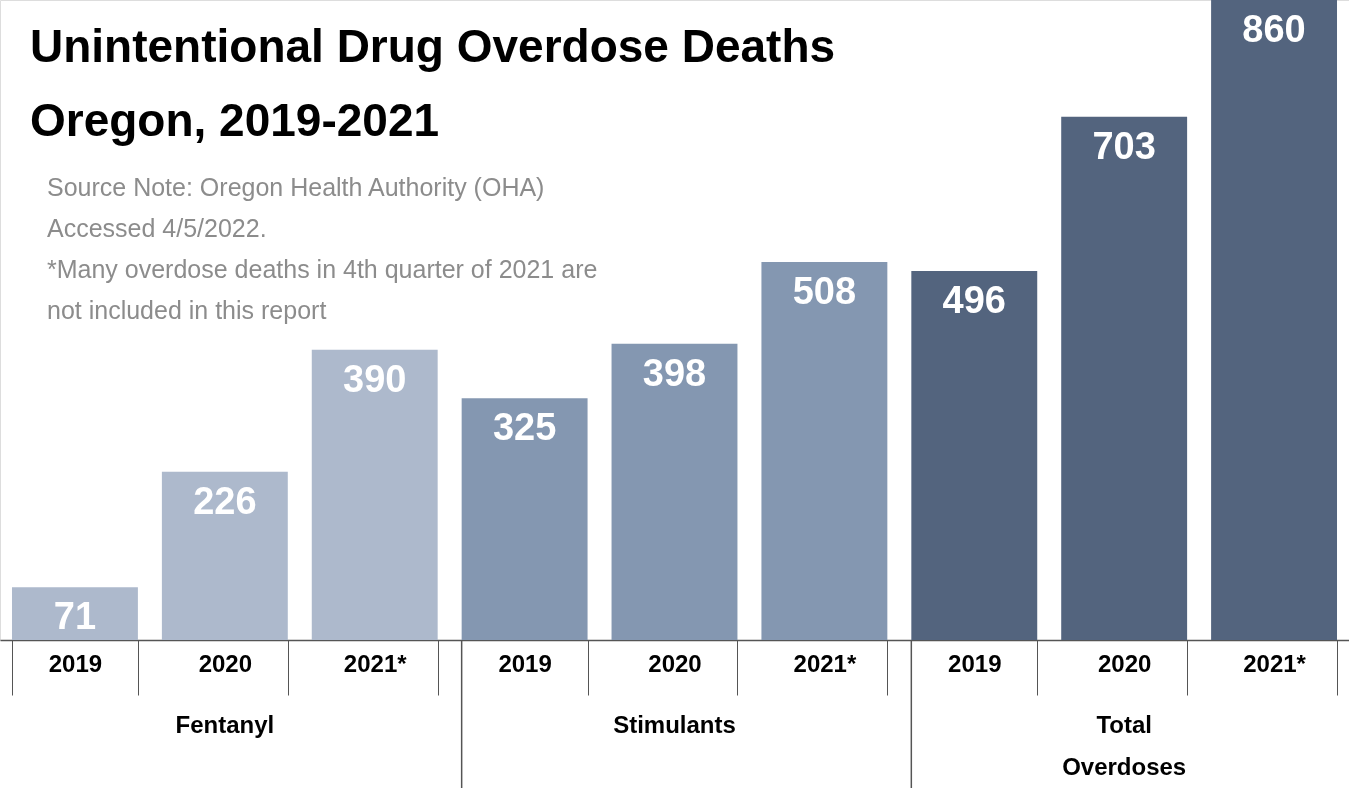  What do you see at coordinates (296, 187) in the screenshot?
I see `annotation: Source Note: Oregon Health Authority (OHA)` at bounding box center [296, 187].